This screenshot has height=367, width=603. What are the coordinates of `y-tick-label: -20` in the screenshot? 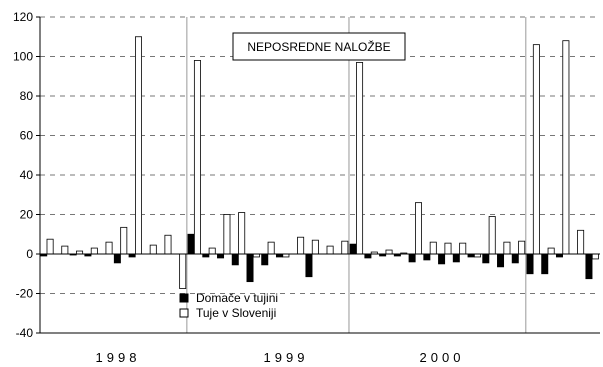 It's located at (25, 294).